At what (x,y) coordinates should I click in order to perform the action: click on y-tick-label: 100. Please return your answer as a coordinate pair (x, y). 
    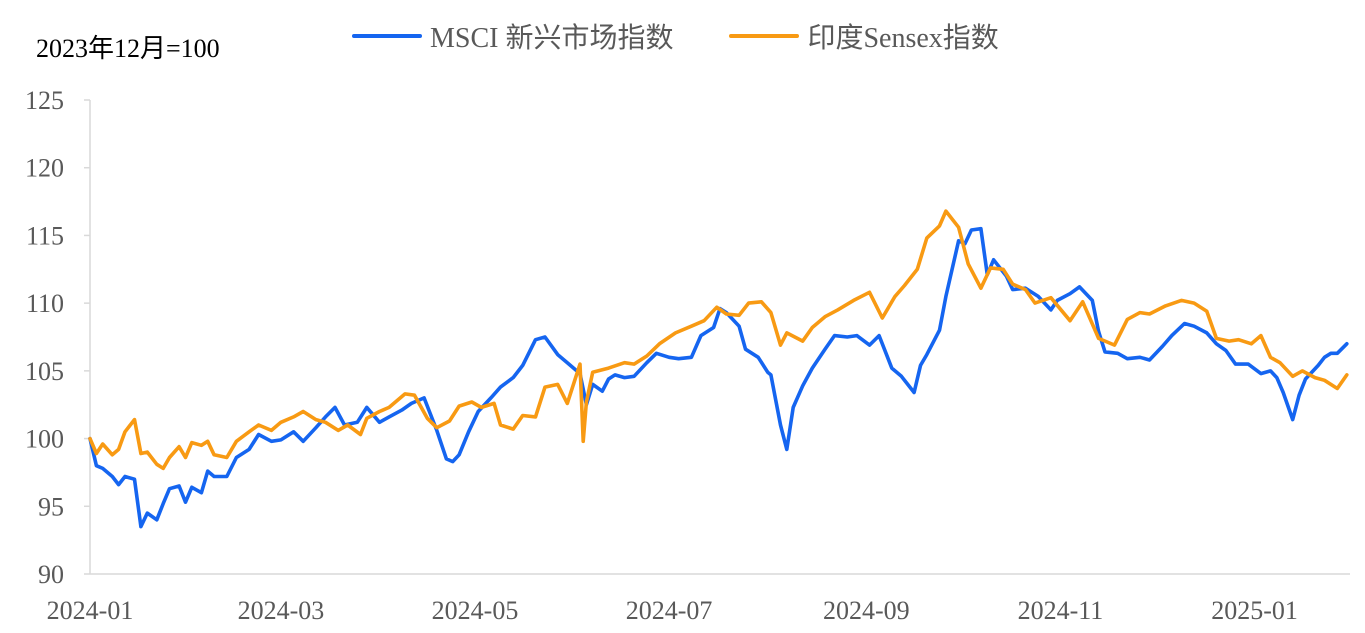
    Looking at the image, I should click on (44, 439).